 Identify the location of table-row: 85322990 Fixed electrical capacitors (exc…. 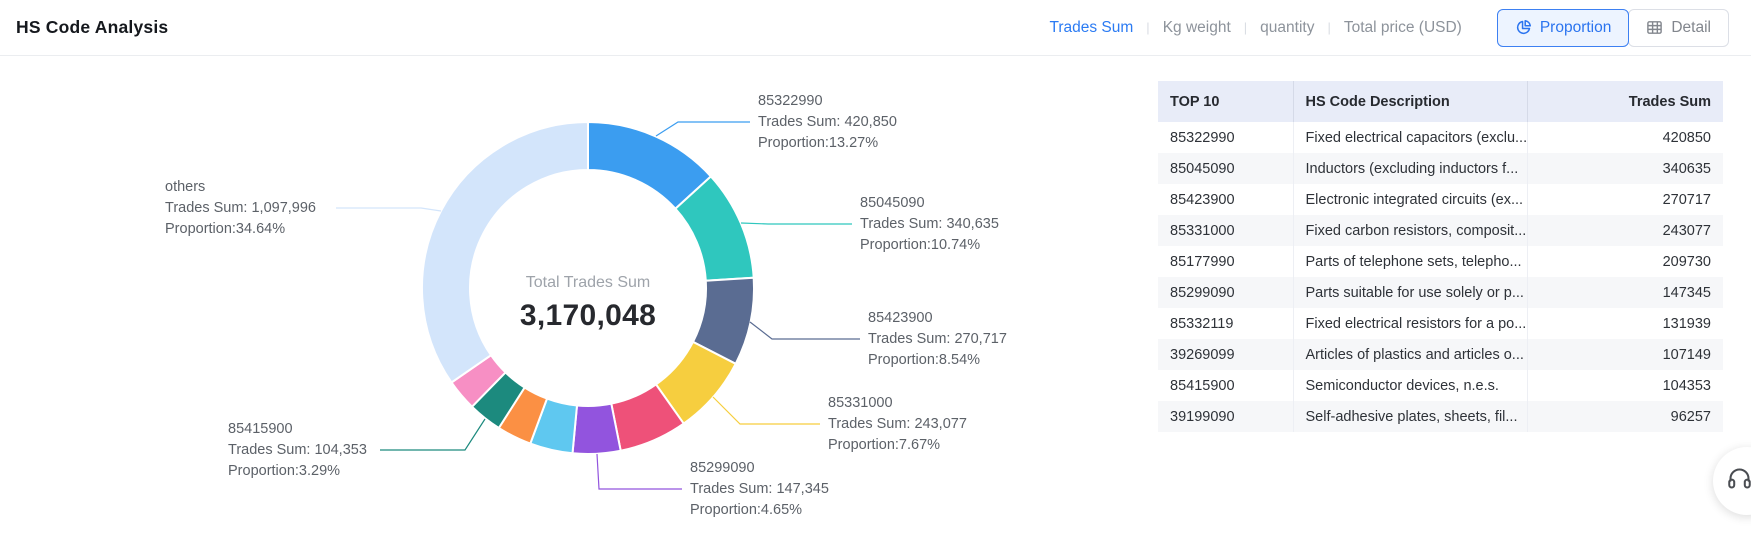
(1440, 137).